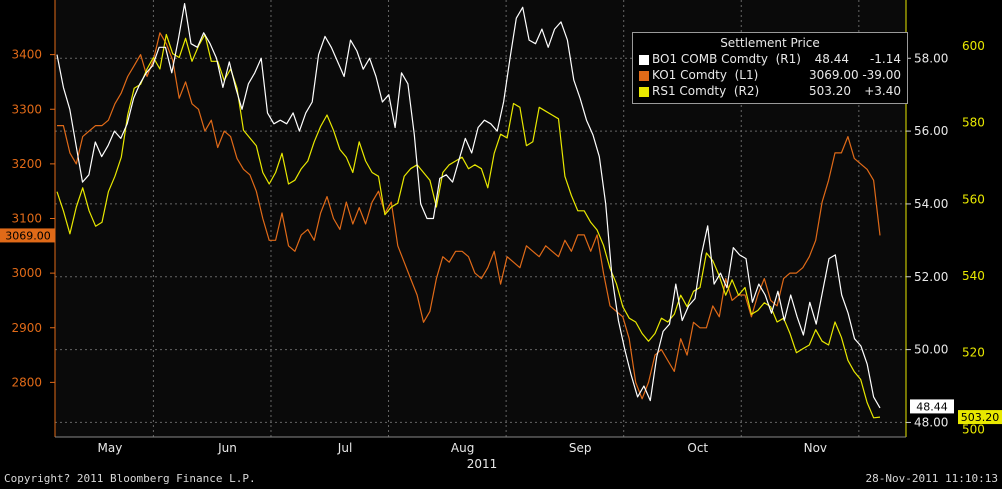 The height and width of the screenshot is (489, 1002). I want to click on right2-last-value-flag, so click(980, 417).